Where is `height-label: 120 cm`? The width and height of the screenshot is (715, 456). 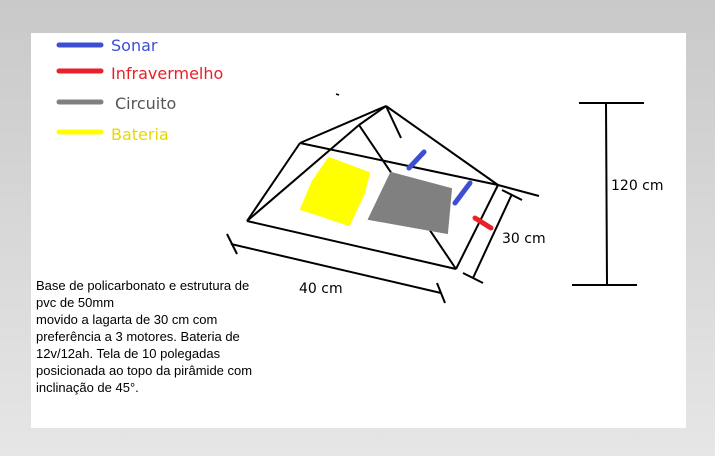 height-label: 120 cm is located at coordinates (637, 186).